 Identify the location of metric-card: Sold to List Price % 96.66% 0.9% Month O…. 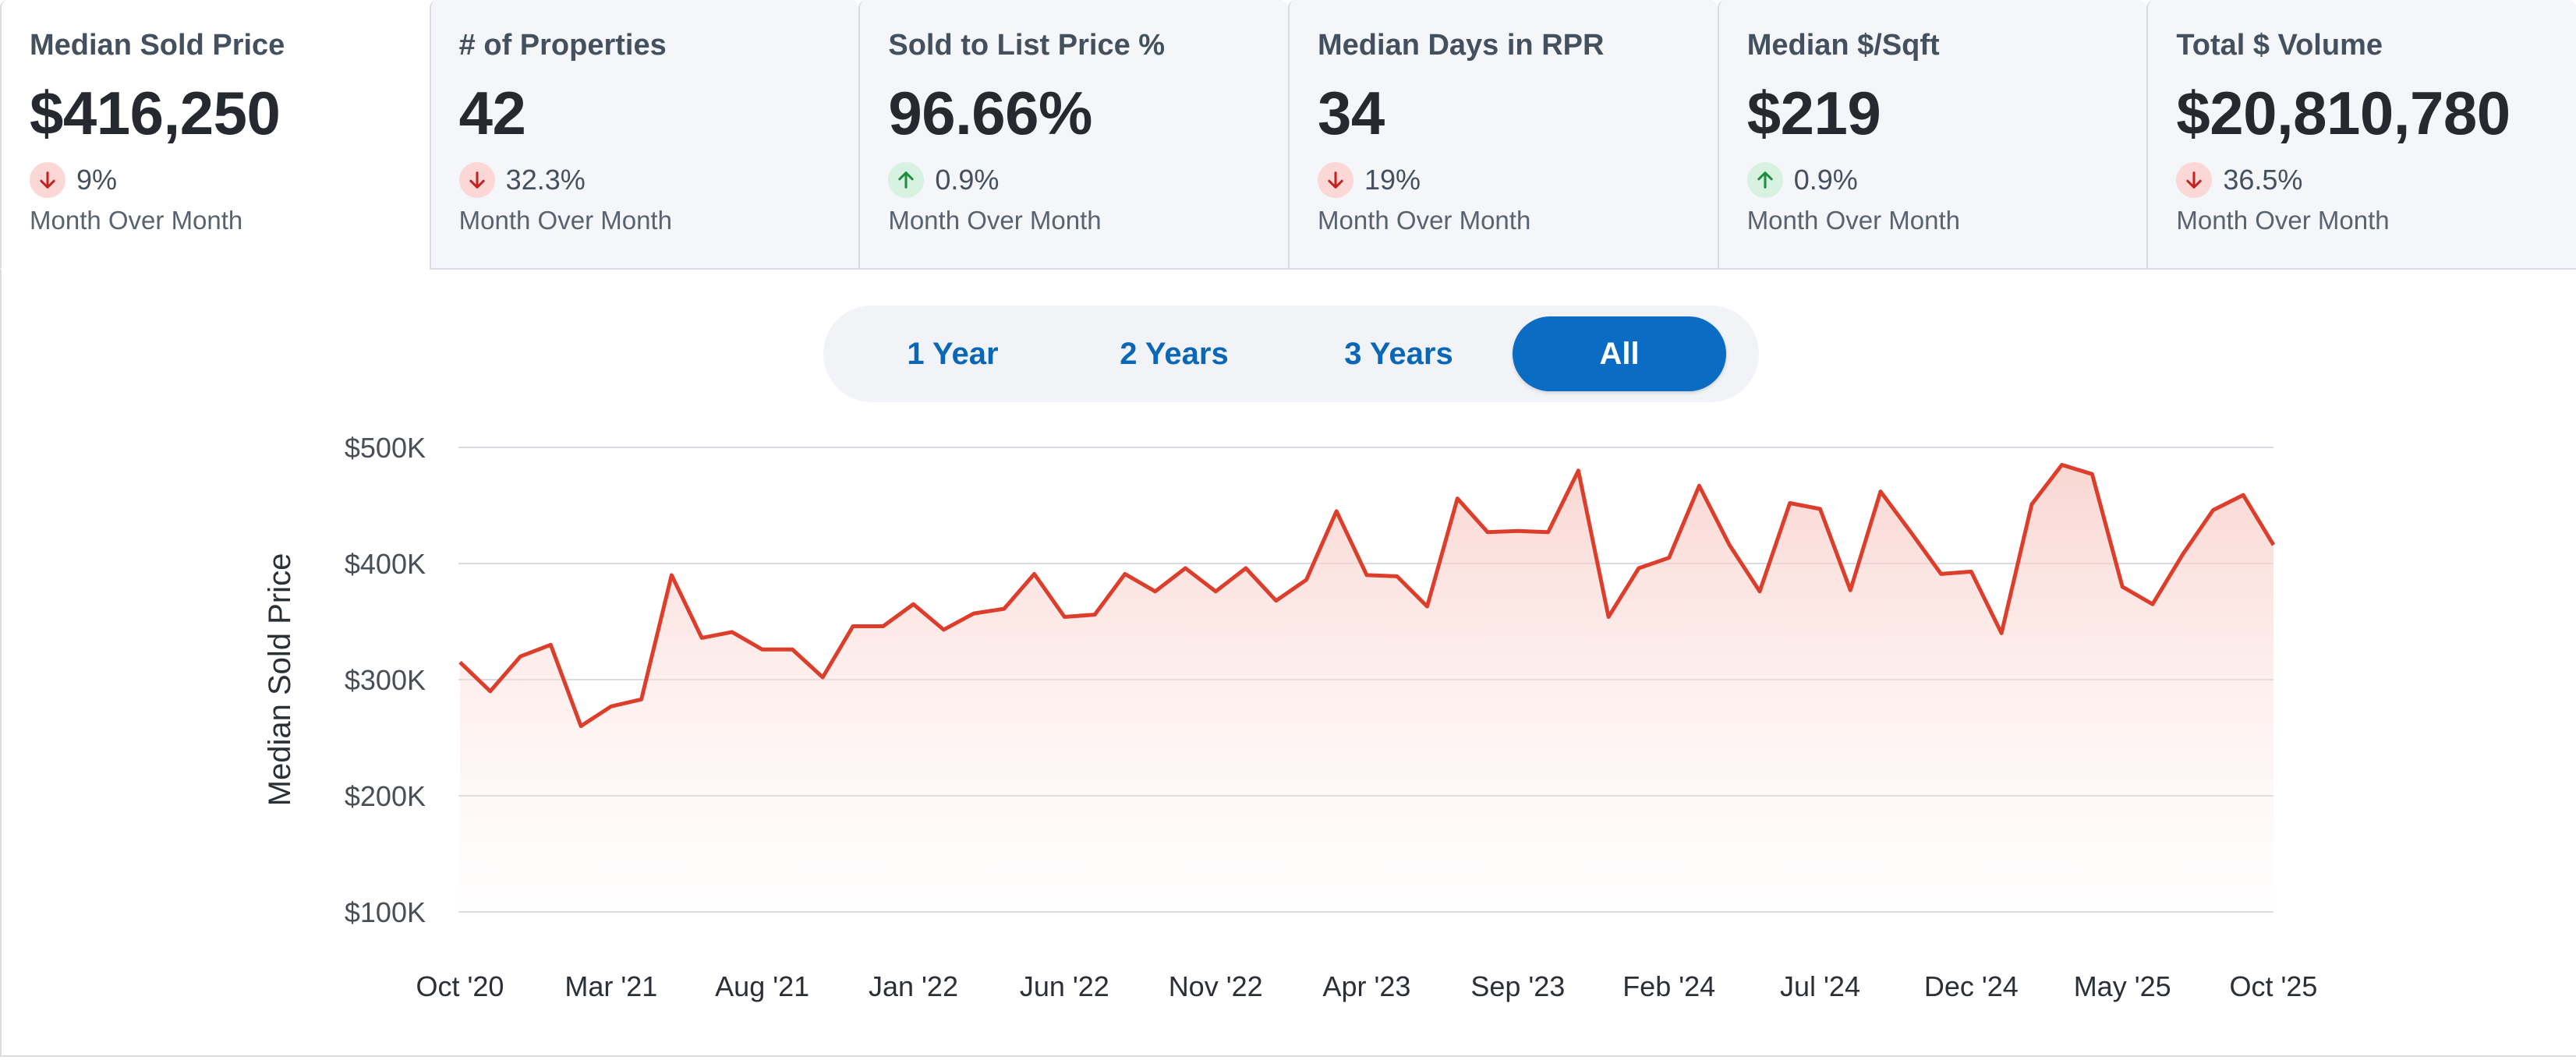
(1073, 135).